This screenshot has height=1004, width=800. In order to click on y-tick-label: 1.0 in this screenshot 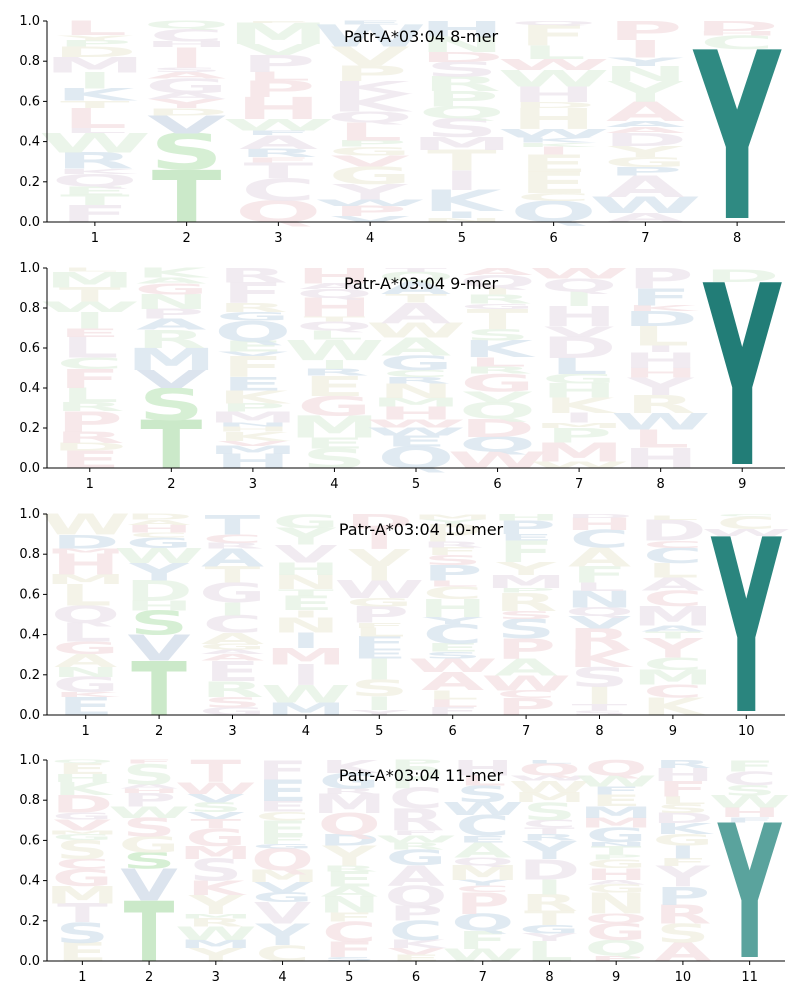, I will do `click(29, 514)`.